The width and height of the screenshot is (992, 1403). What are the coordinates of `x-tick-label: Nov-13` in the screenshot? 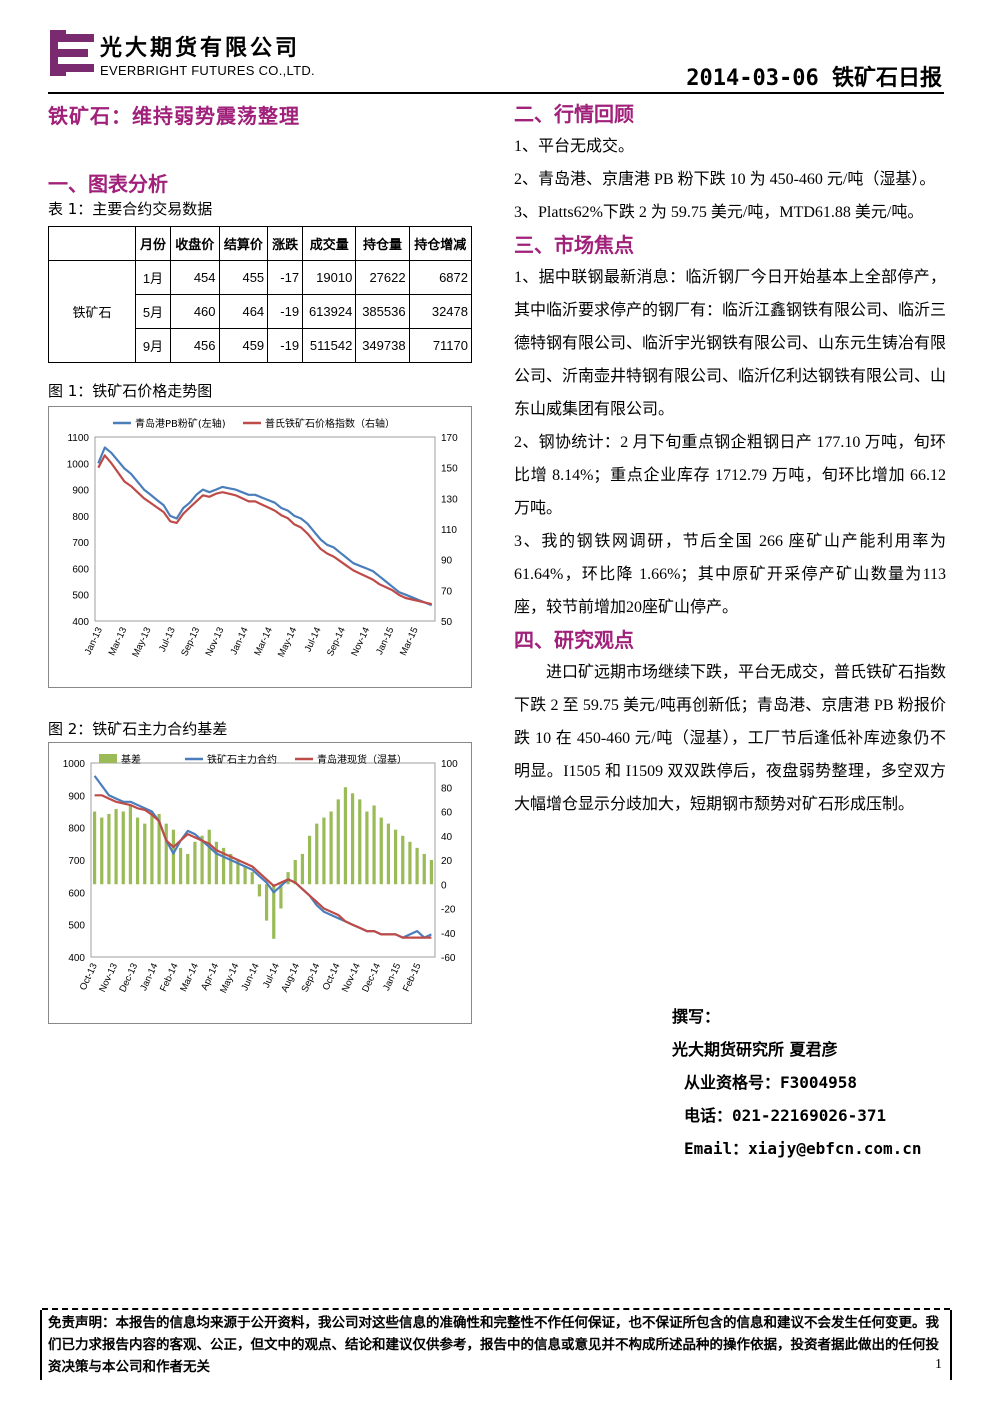 It's located at (215, 642).